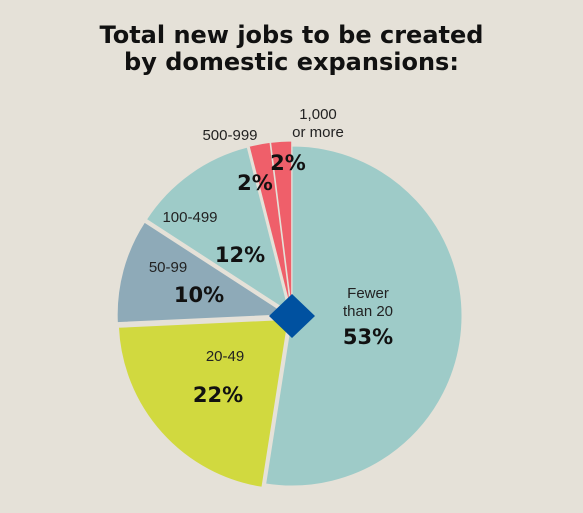  What do you see at coordinates (291, 35) in the screenshot?
I see `chart-title-line-1: Total new jobs to be created` at bounding box center [291, 35].